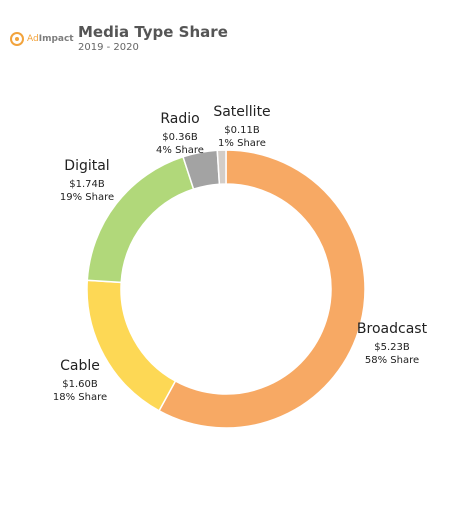 Image resolution: width=450 pixels, height=506 pixels. What do you see at coordinates (241, 112) in the screenshot?
I see `slice-name: Satellite` at bounding box center [241, 112].